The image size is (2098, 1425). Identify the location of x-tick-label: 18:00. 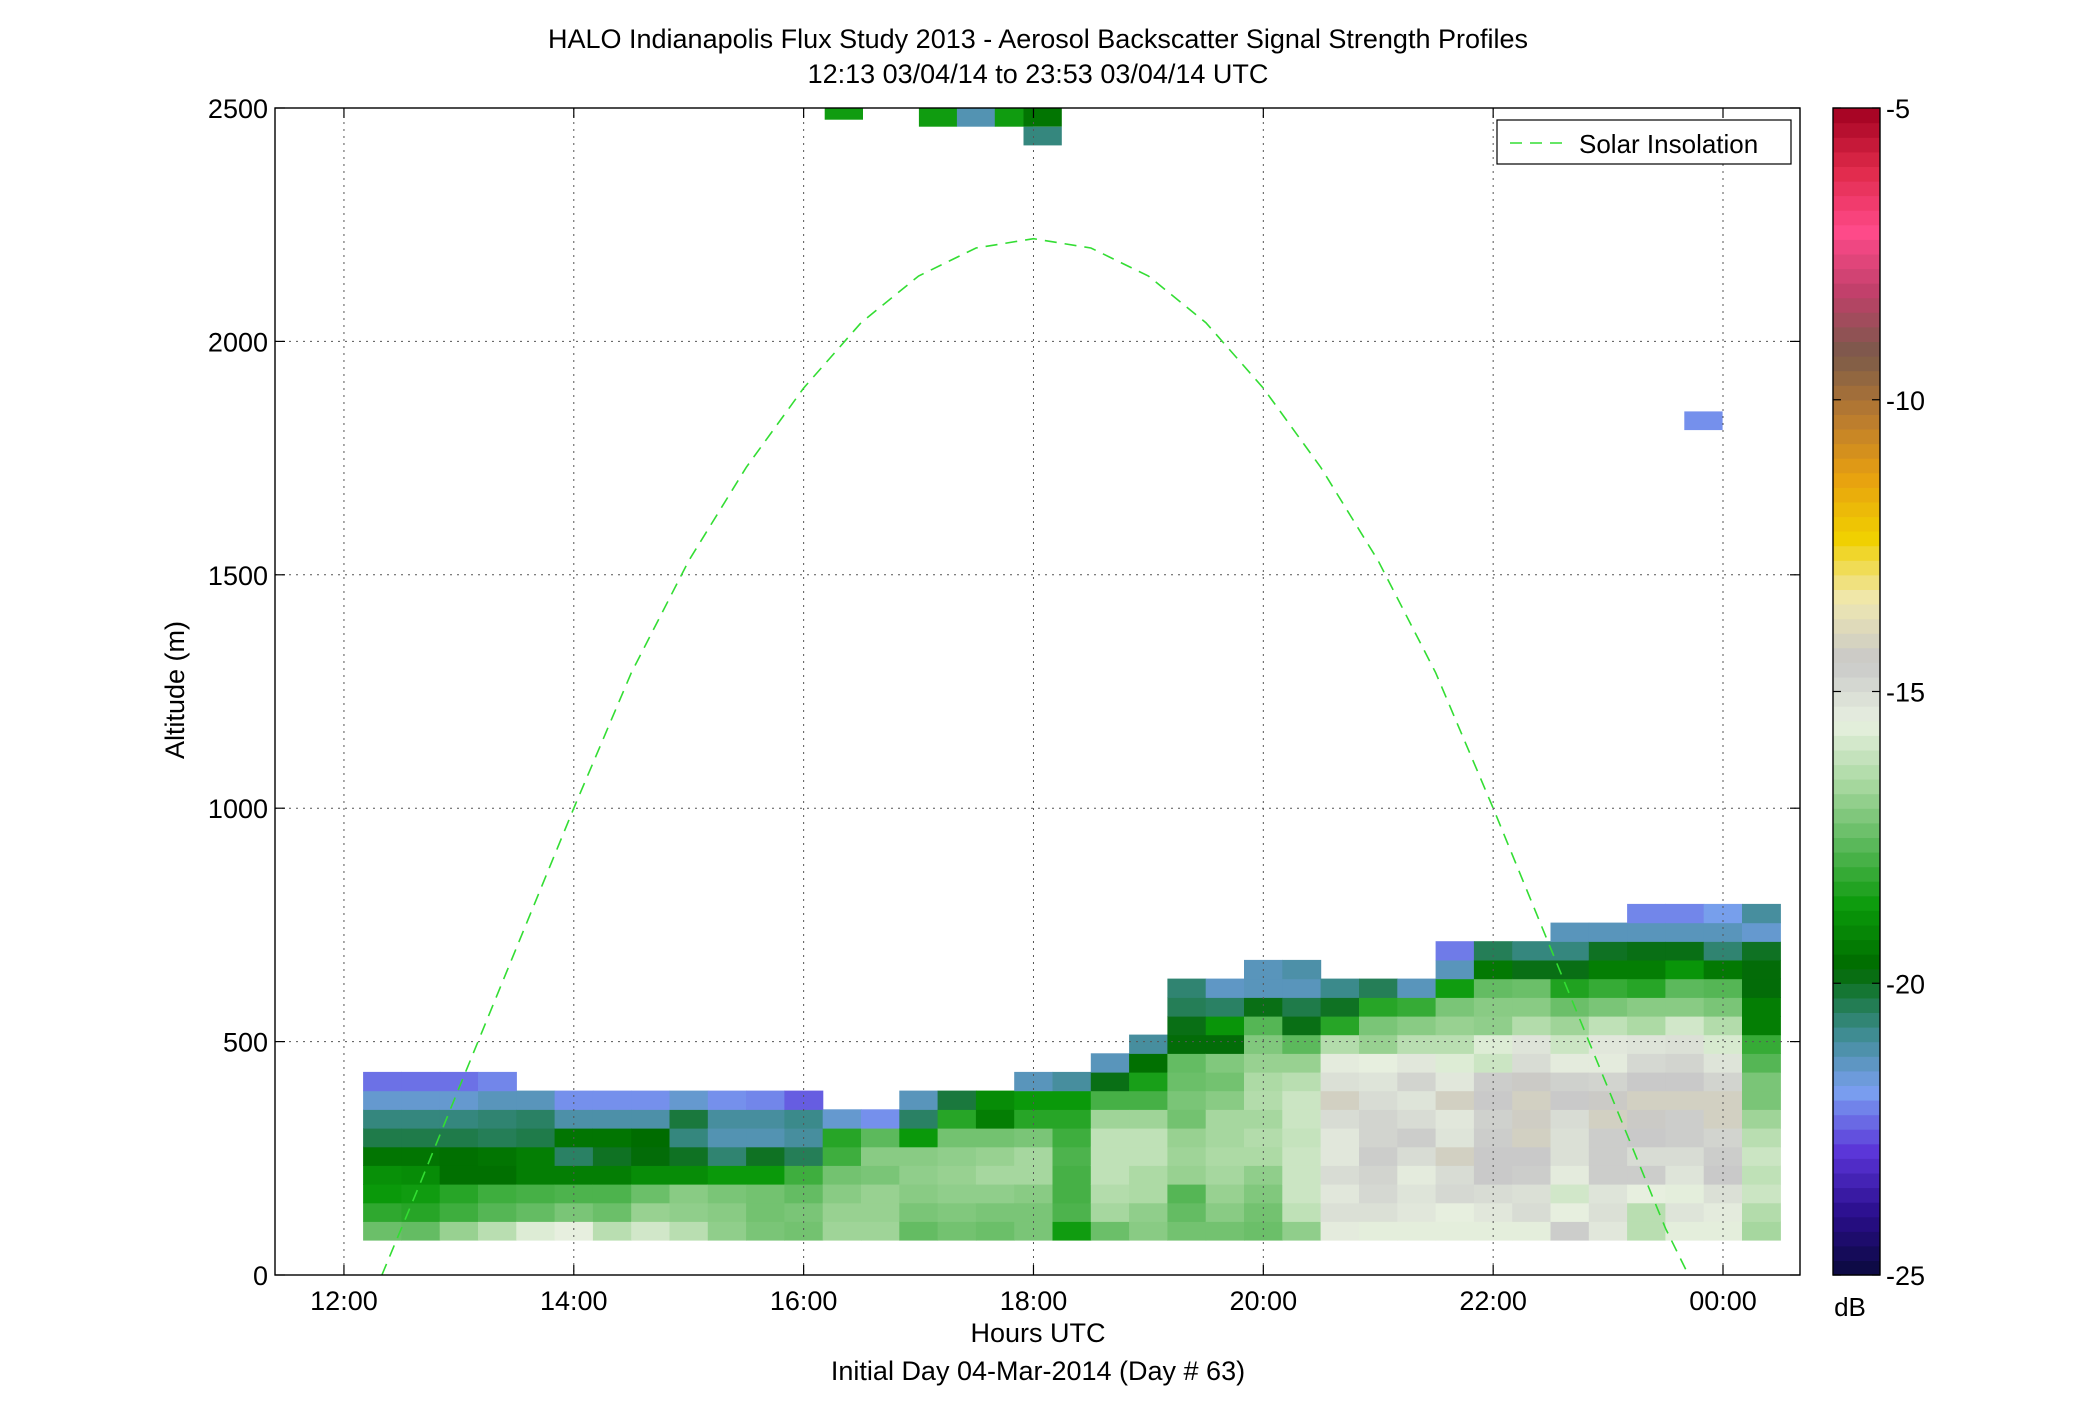
(1034, 1301).